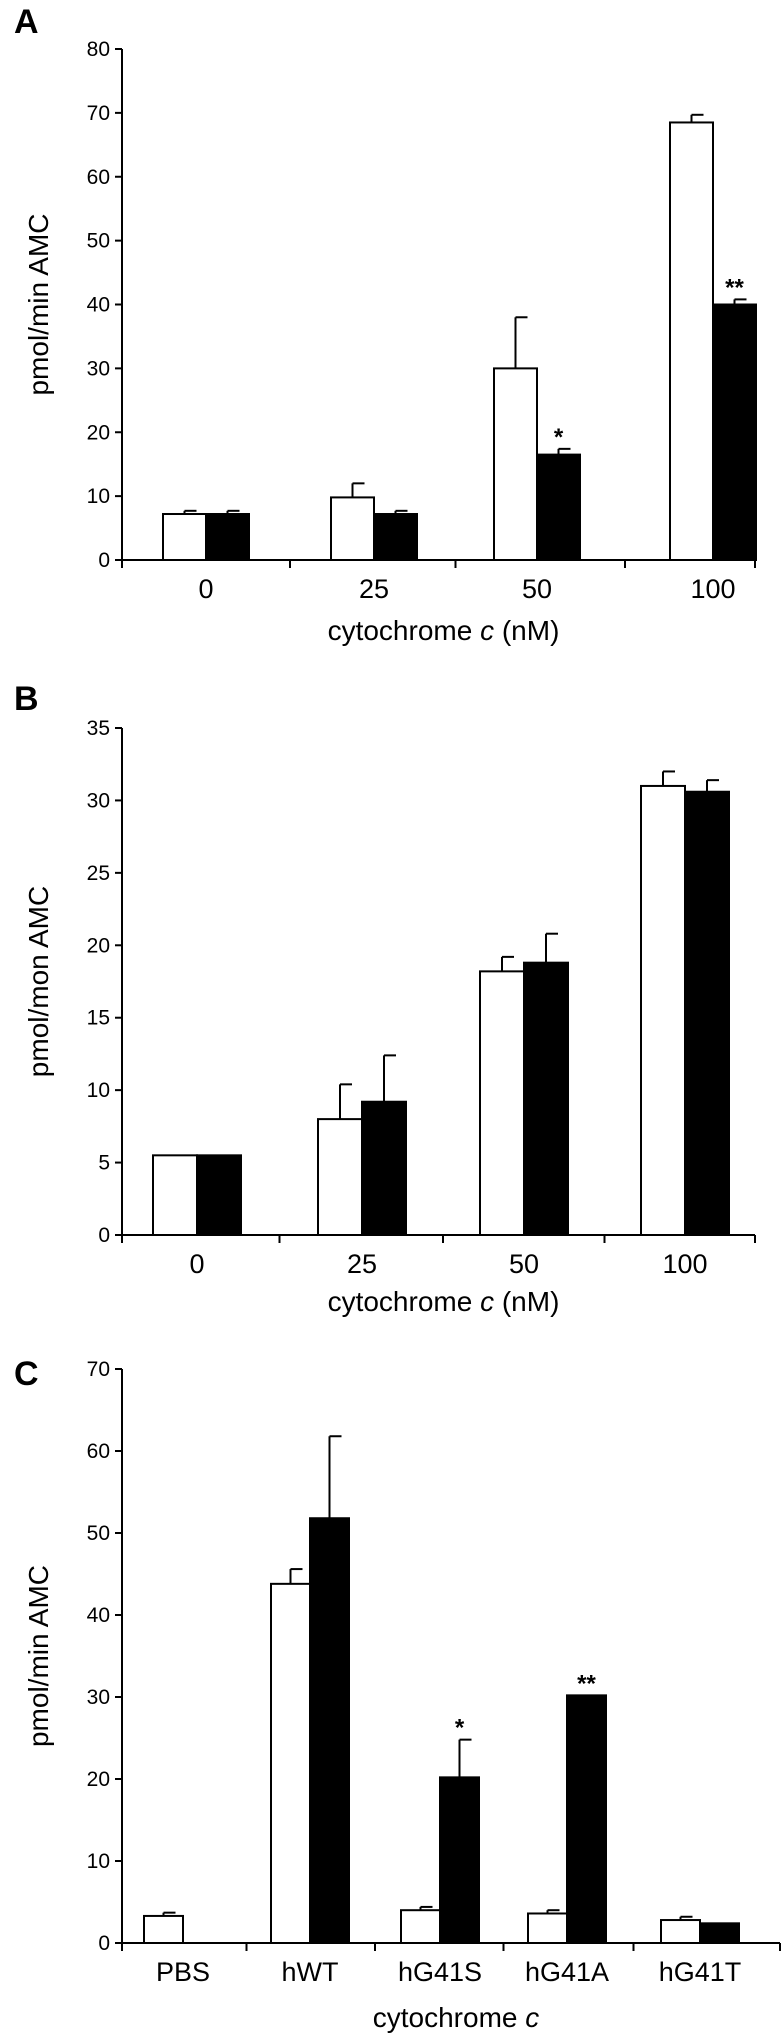 The height and width of the screenshot is (2033, 781). Describe the element at coordinates (26, 22) in the screenshot. I see `panel-letter: A` at that location.